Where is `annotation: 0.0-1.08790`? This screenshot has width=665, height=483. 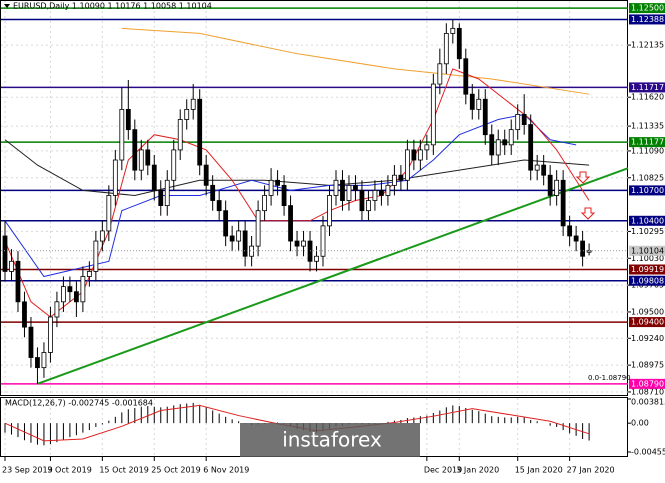 annotation: 0.0-1.08790 is located at coordinates (609, 378).